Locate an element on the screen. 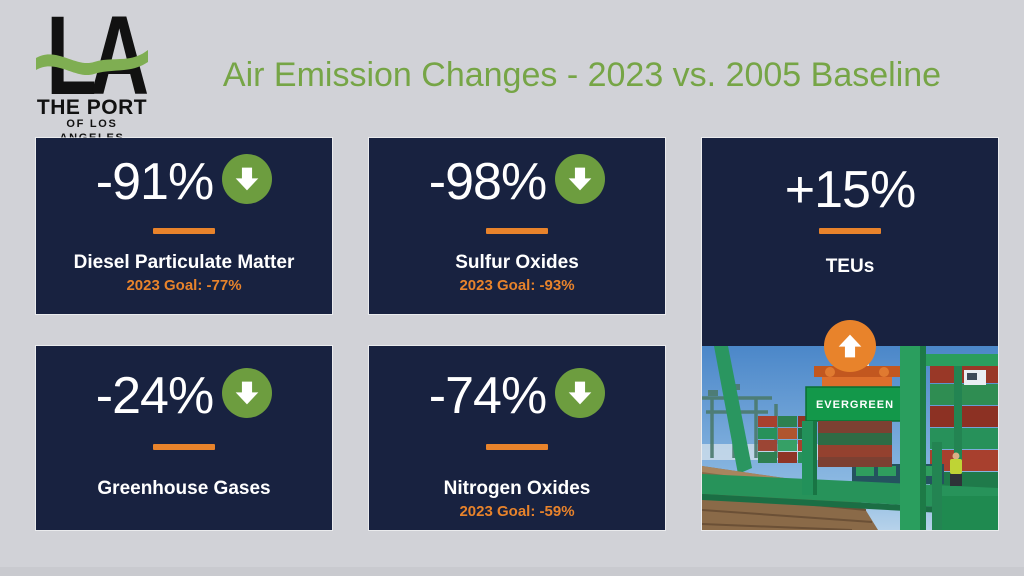  up-arrow-icon is located at coordinates (850, 346).